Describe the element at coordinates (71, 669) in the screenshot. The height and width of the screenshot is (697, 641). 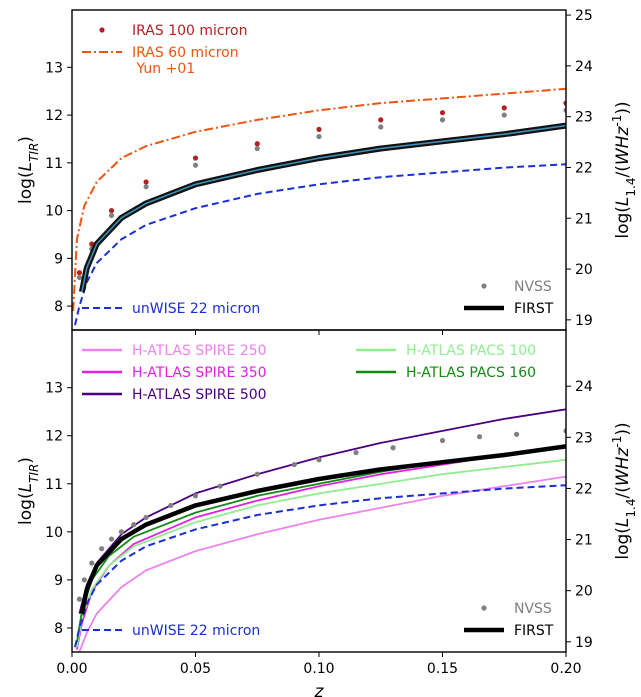
I see `x-tick-label: 0.00` at that location.